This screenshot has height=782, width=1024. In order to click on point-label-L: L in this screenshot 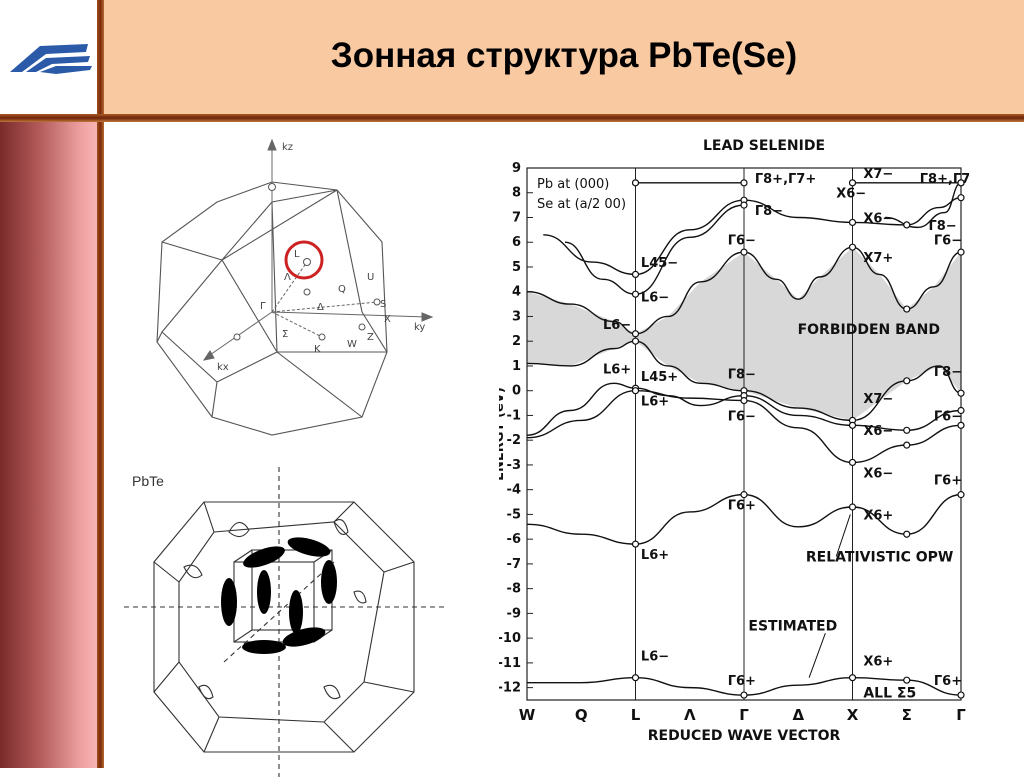, I will do `click(297, 254)`.